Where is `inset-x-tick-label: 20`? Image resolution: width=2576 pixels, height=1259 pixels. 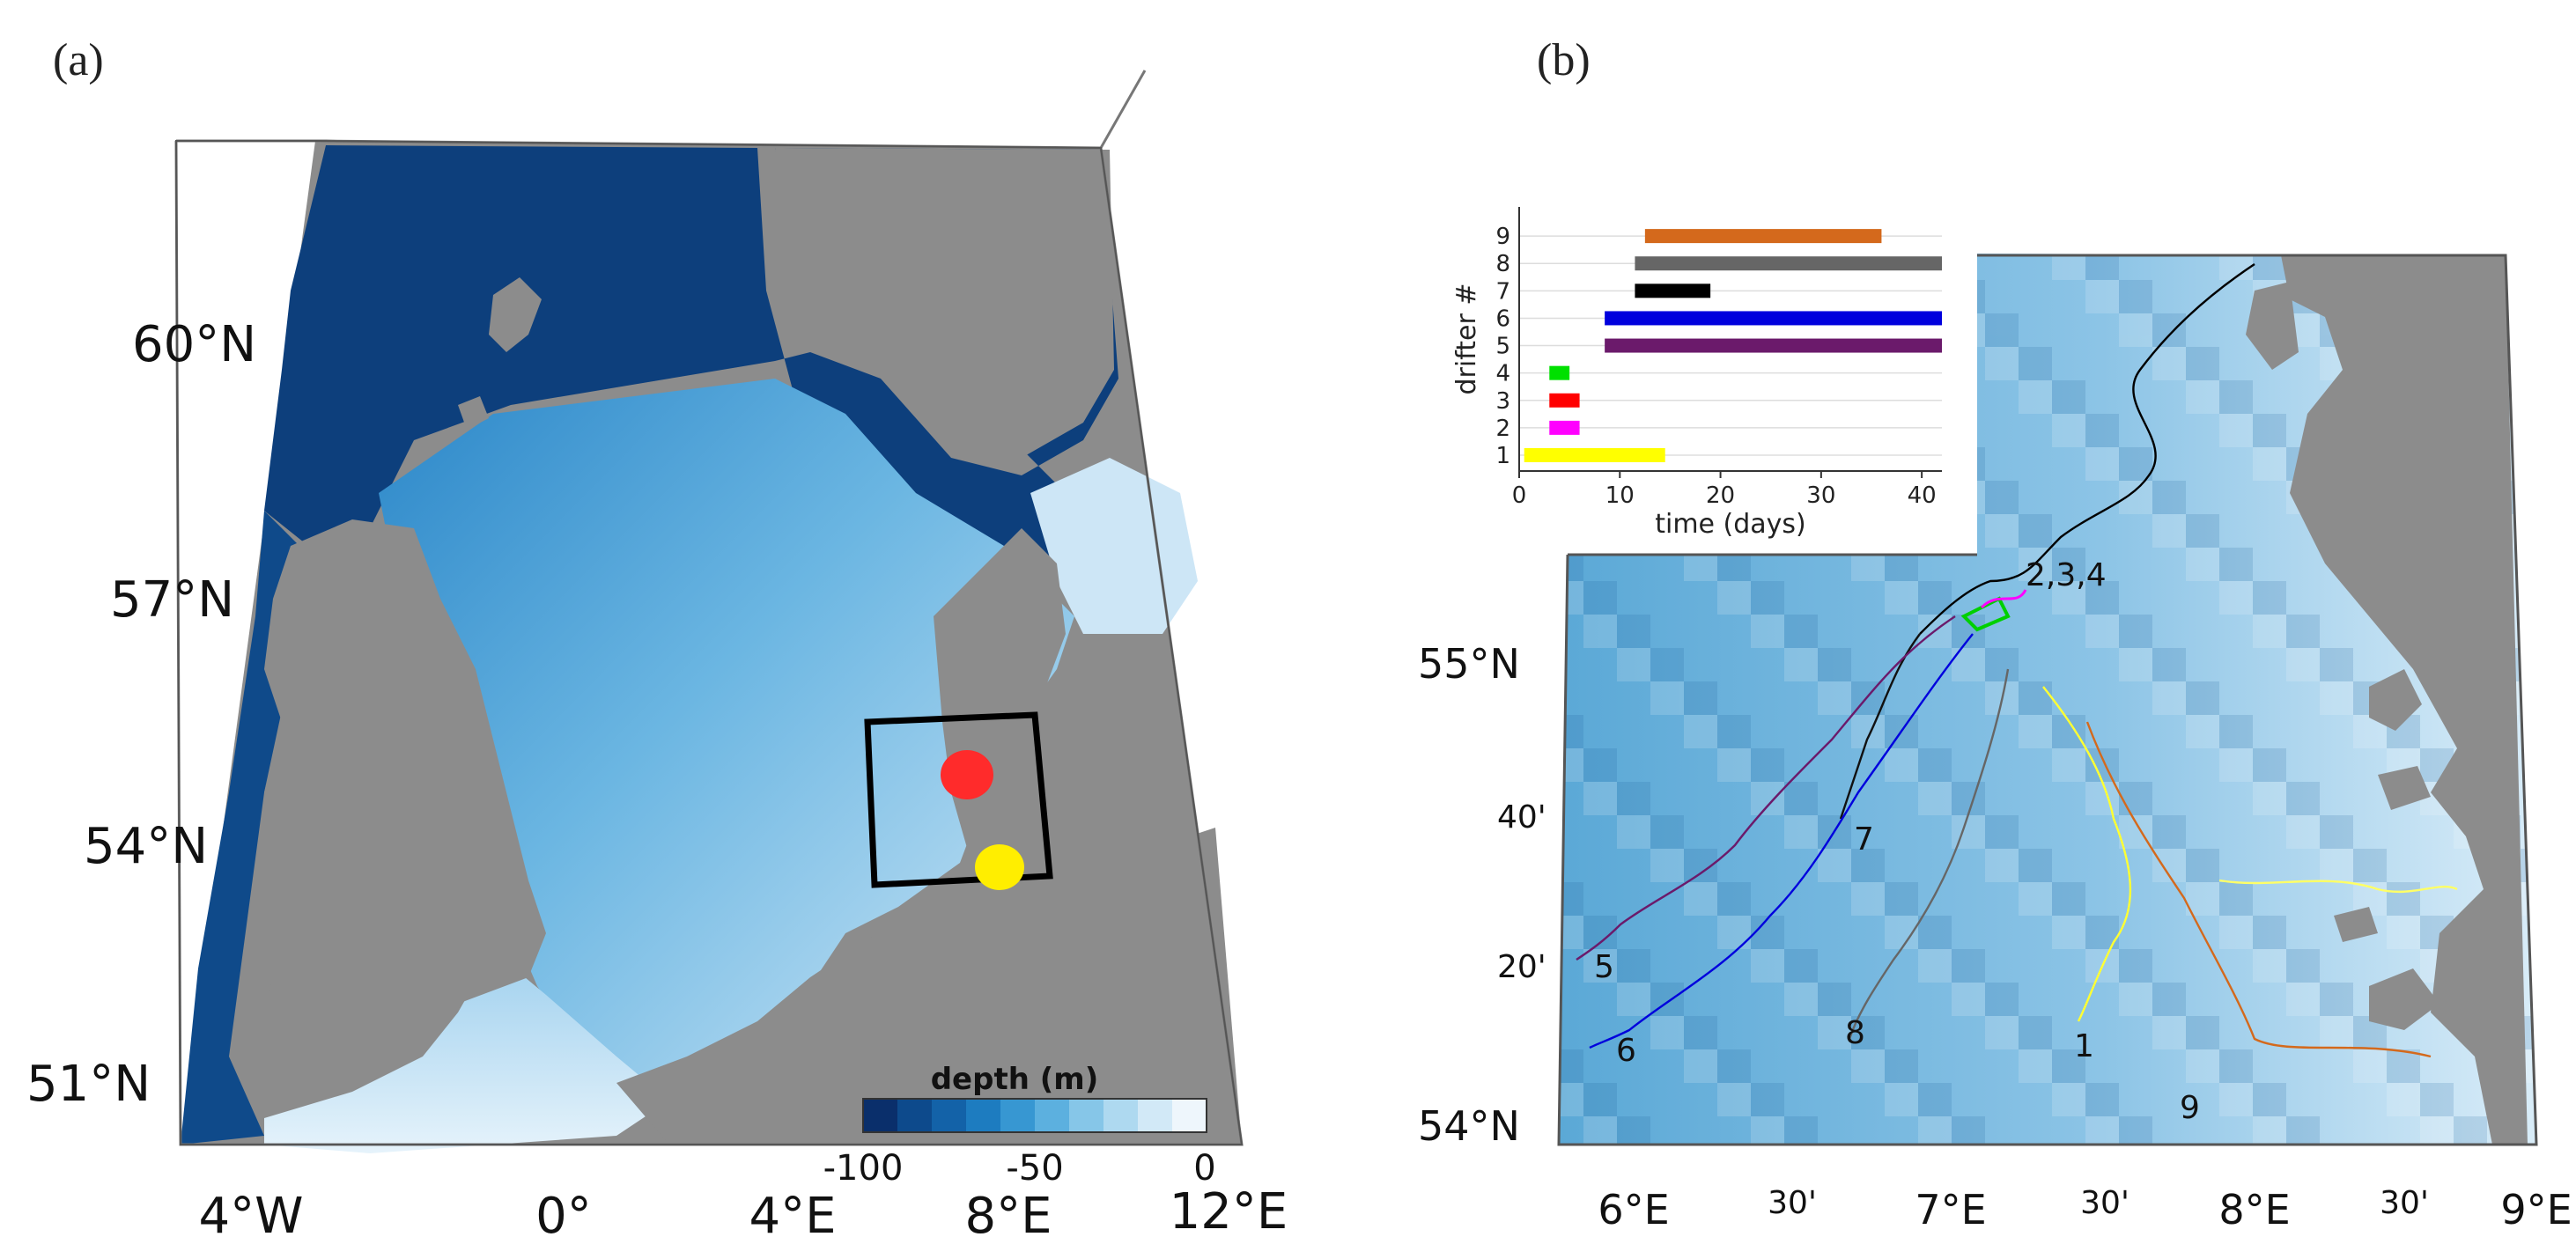
inset-x-tick-label: 20 is located at coordinates (1720, 495).